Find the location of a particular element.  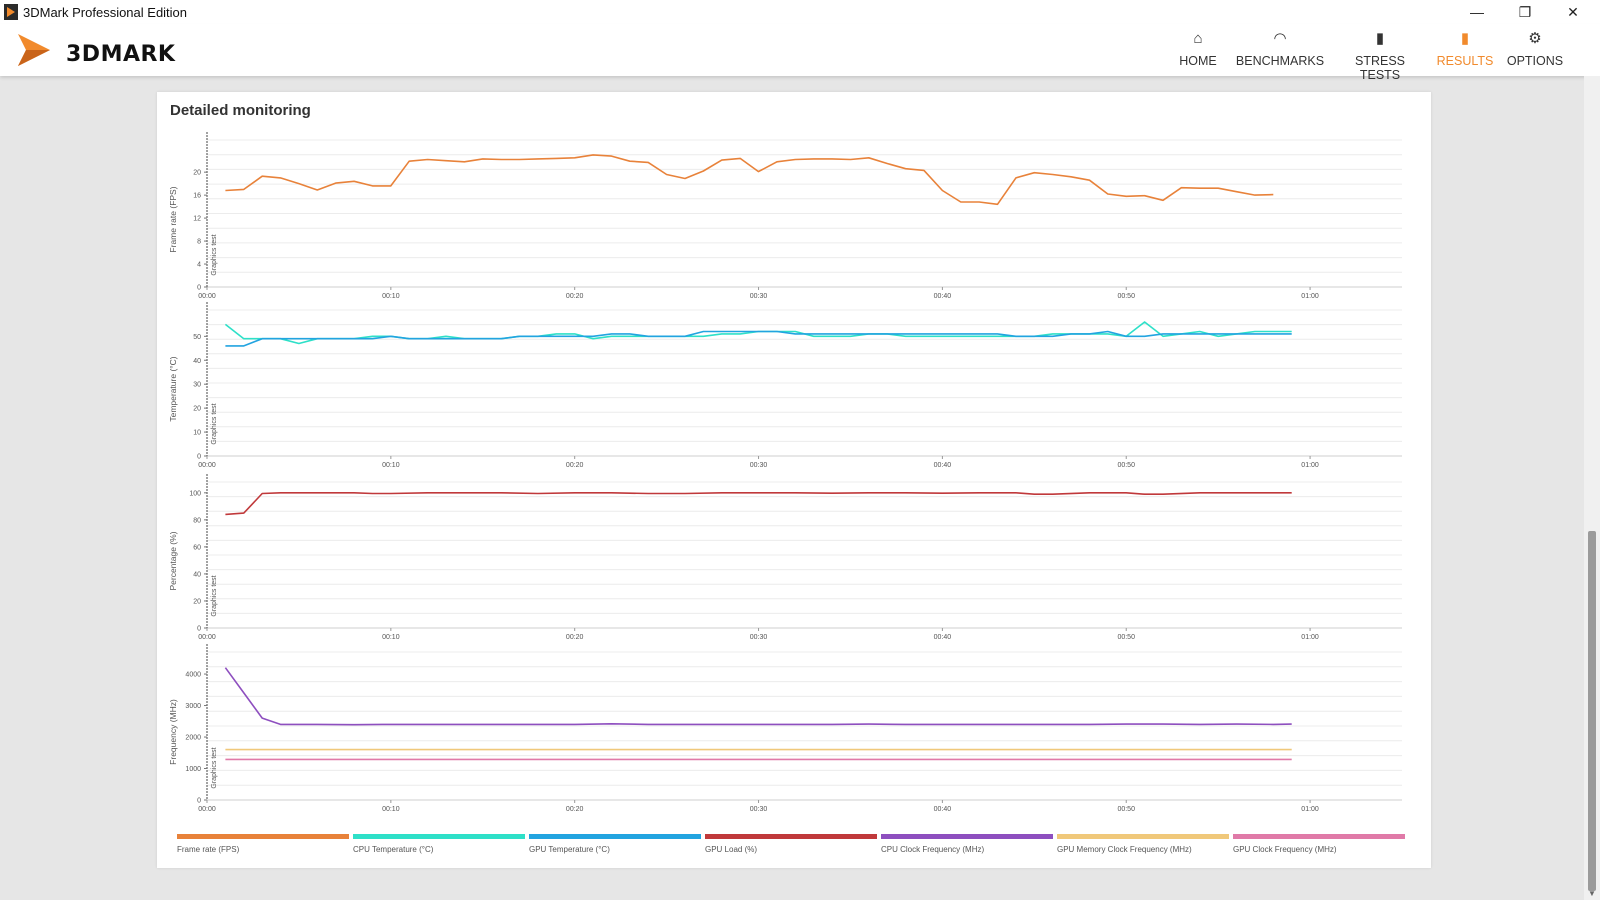

nav-results: ▮ RESULTS is located at coordinates (1465, 48).